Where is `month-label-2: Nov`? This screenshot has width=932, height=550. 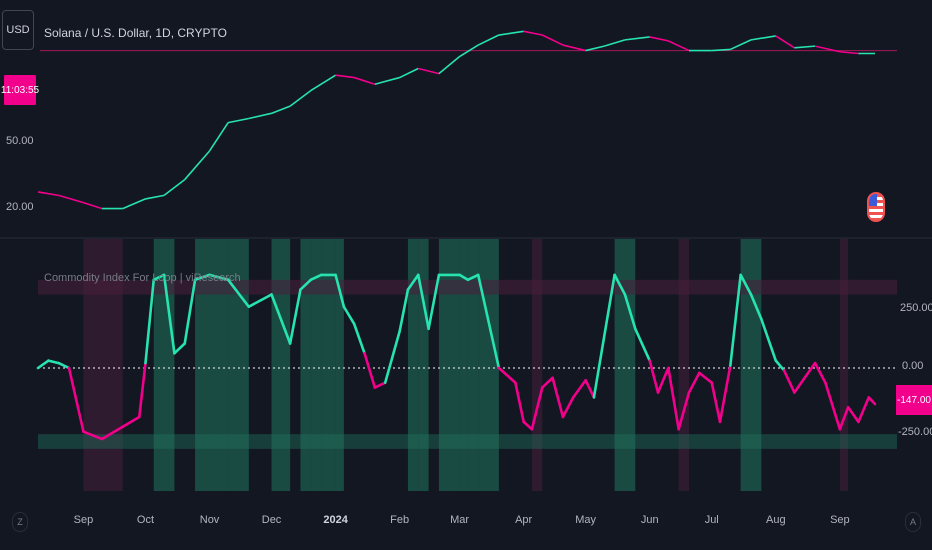
month-label-2: Nov is located at coordinates (209, 520).